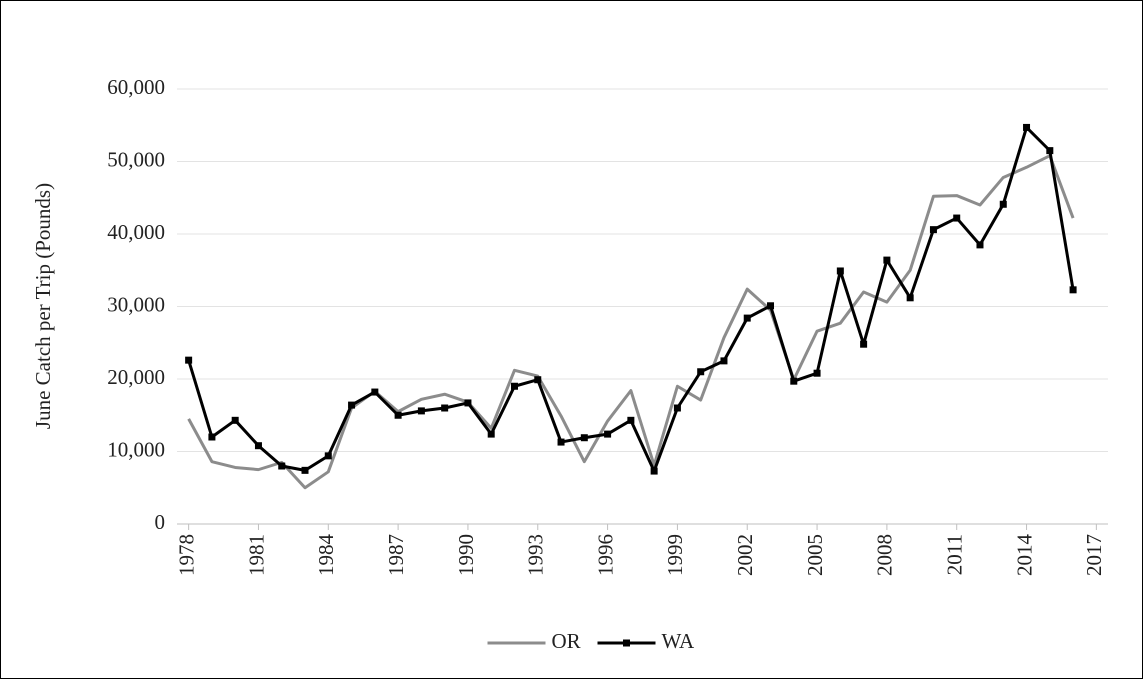 The height and width of the screenshot is (679, 1143). I want to click on y-tick-label: 40,000, so click(136, 232).